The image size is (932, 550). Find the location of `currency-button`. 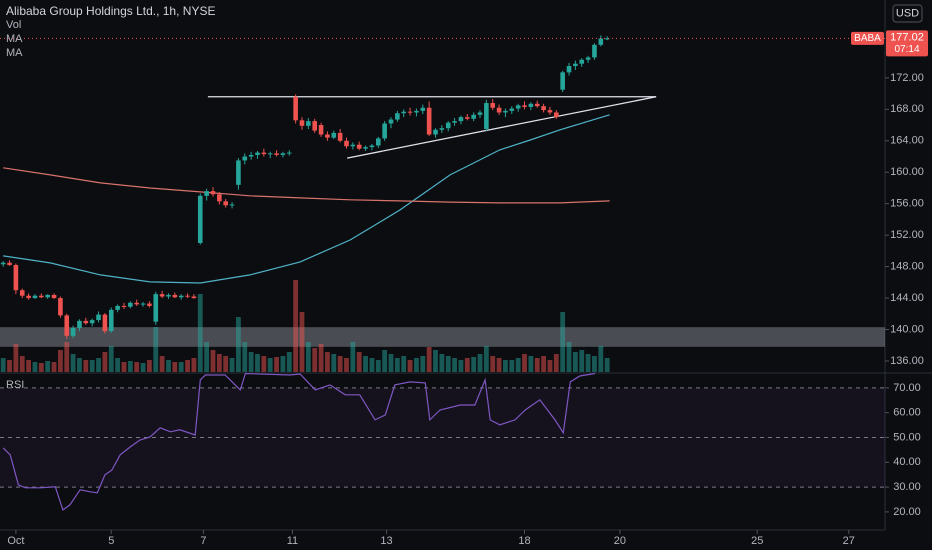

currency-button is located at coordinates (907, 13).